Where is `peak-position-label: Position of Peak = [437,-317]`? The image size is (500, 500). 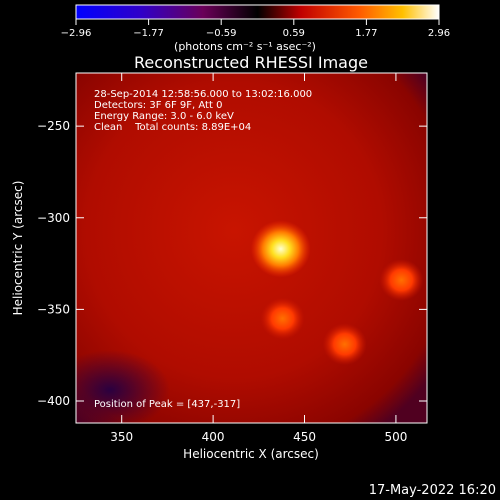
peak-position-label: Position of Peak = [437,-317] is located at coordinates (167, 404).